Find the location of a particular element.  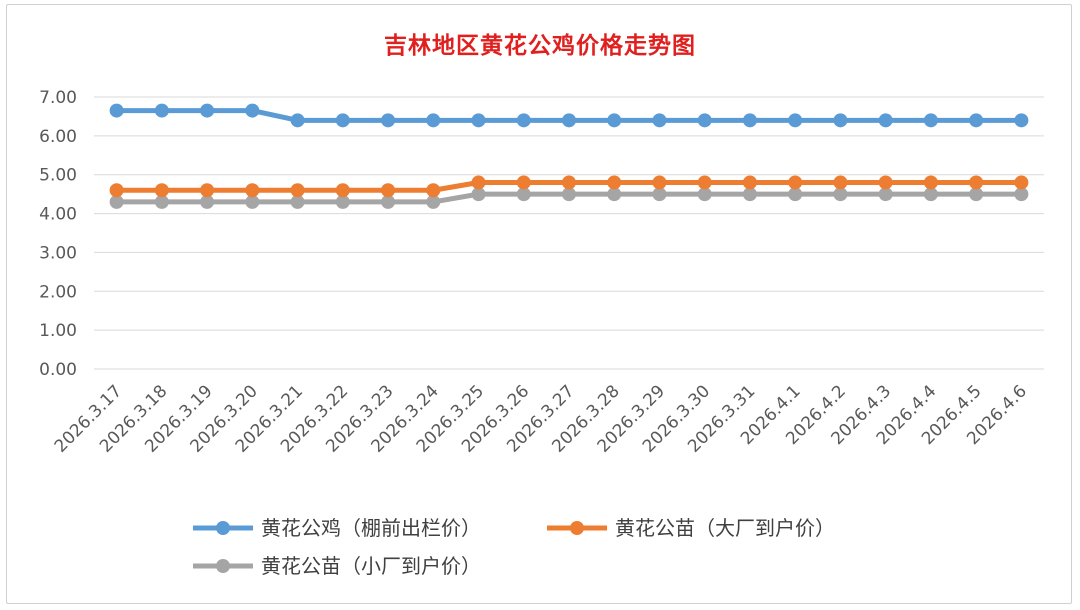

legend: 黄花公鸡（棚前出栏价） 黄花公苗（大厂到户价） 黄花公苗（小厂到户价） is located at coordinates (514, 547).